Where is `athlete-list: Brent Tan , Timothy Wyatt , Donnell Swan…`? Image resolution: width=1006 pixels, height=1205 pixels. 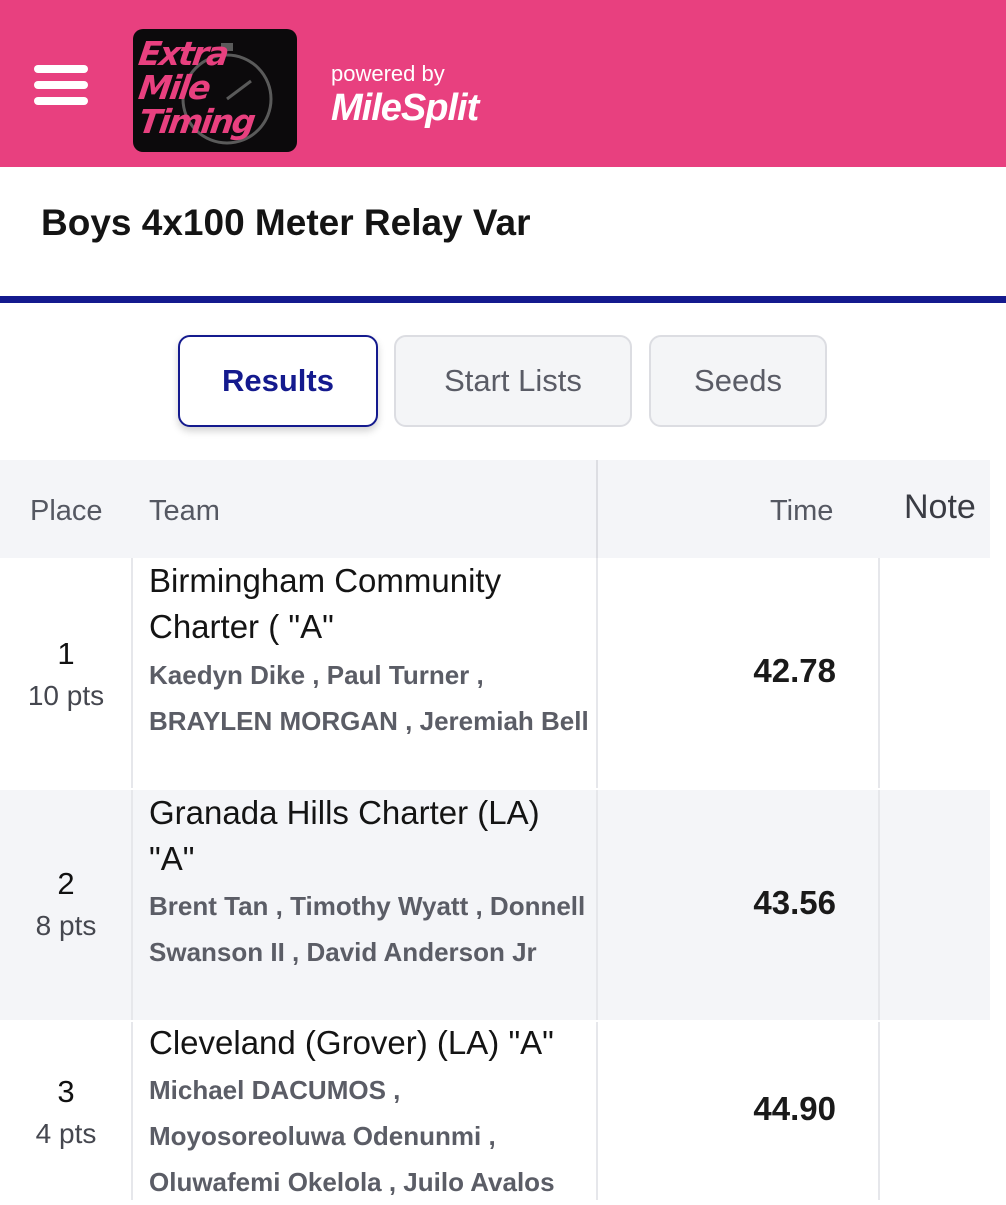 athlete-list: Brent Tan , Timothy Wyatt , Donnell Swan… is located at coordinates (367, 929).